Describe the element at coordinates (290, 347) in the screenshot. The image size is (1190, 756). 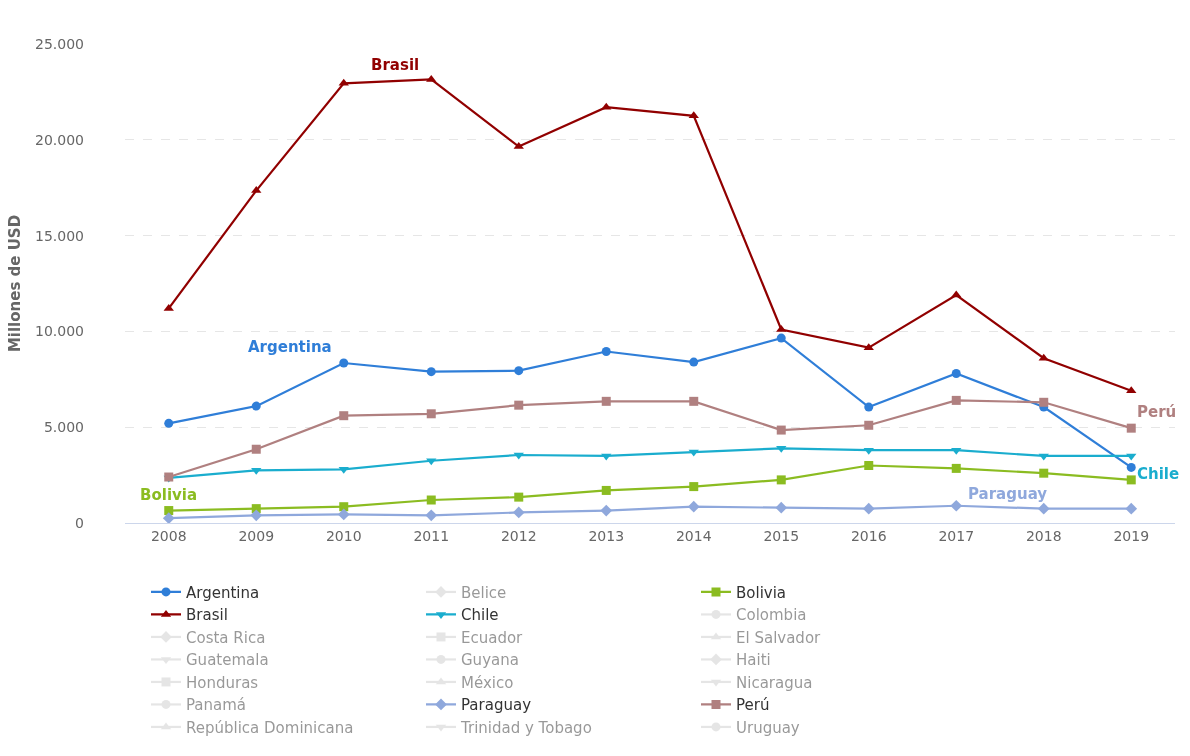
I see `text: Argentina` at that location.